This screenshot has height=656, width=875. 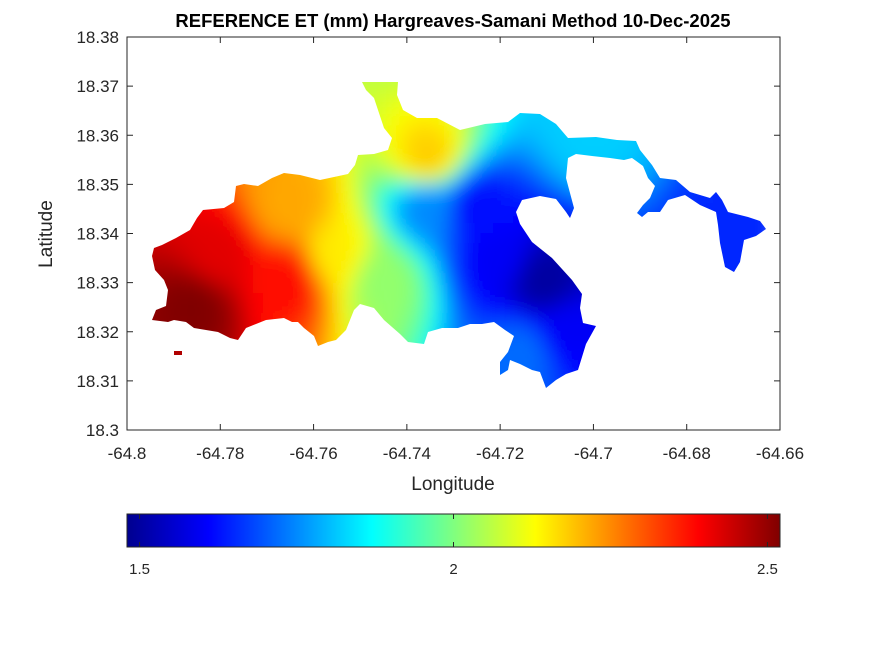 I want to click on y-tick-label: 18.36, so click(x=97, y=135).